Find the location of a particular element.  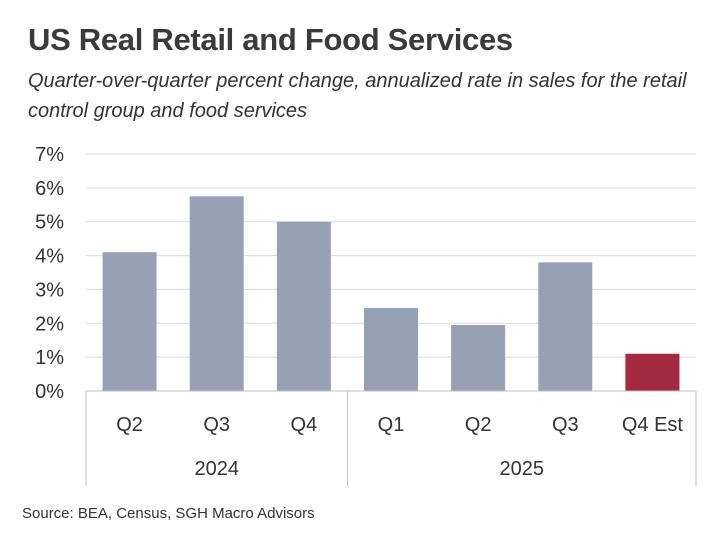

y-tick-label: 6% is located at coordinates (49, 189).